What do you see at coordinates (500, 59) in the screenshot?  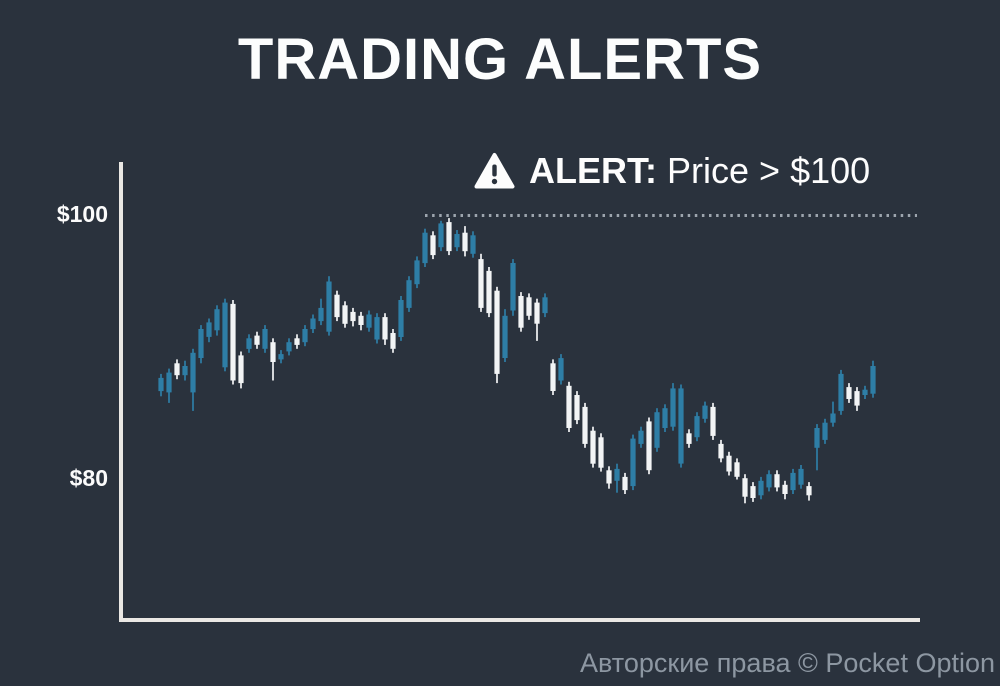 I see `page-title: TRADING ALERTS` at bounding box center [500, 59].